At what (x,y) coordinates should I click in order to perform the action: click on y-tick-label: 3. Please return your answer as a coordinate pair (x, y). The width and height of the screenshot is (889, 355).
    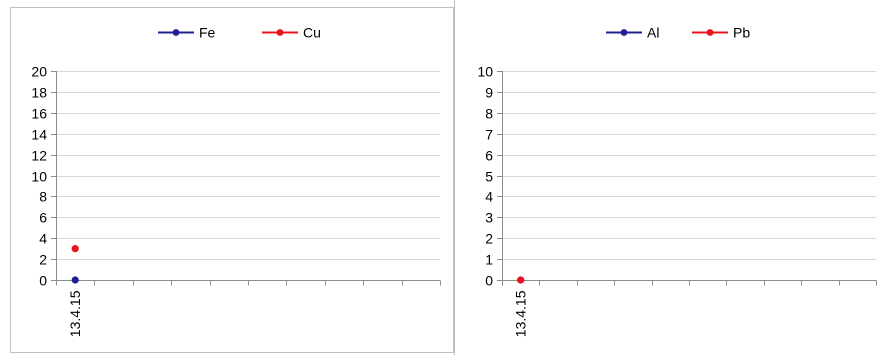
    Looking at the image, I should click on (489, 218).